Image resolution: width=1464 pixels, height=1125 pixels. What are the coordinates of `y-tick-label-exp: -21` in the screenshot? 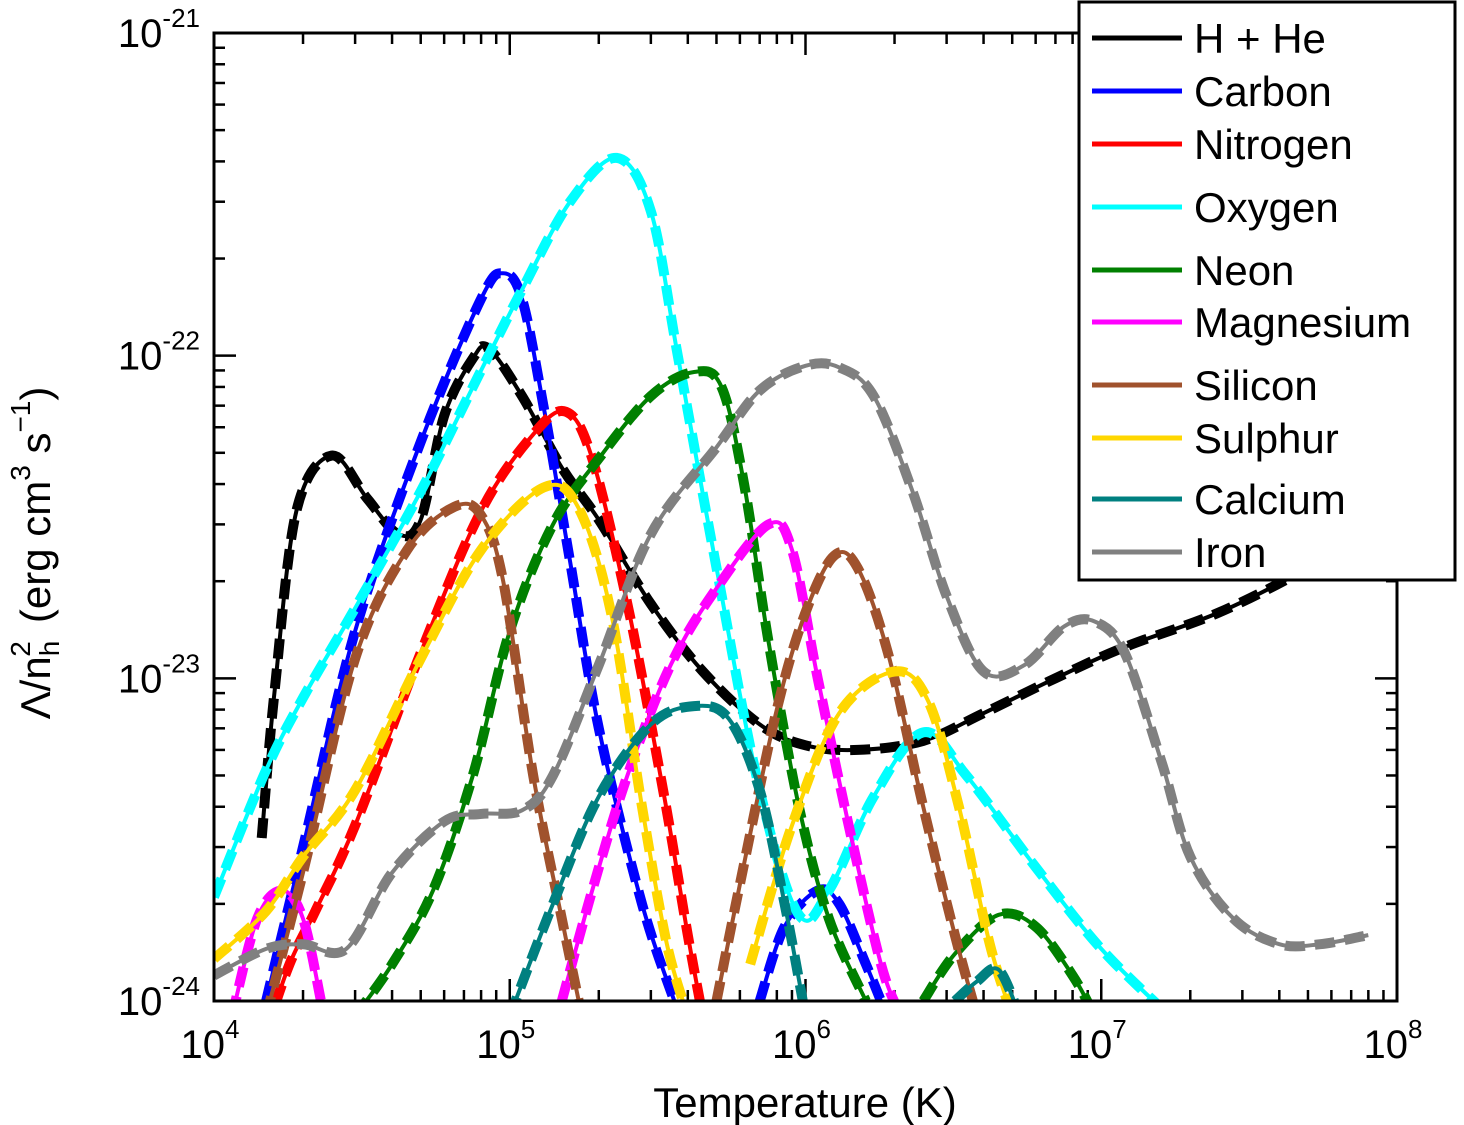 It's located at (181, 18).